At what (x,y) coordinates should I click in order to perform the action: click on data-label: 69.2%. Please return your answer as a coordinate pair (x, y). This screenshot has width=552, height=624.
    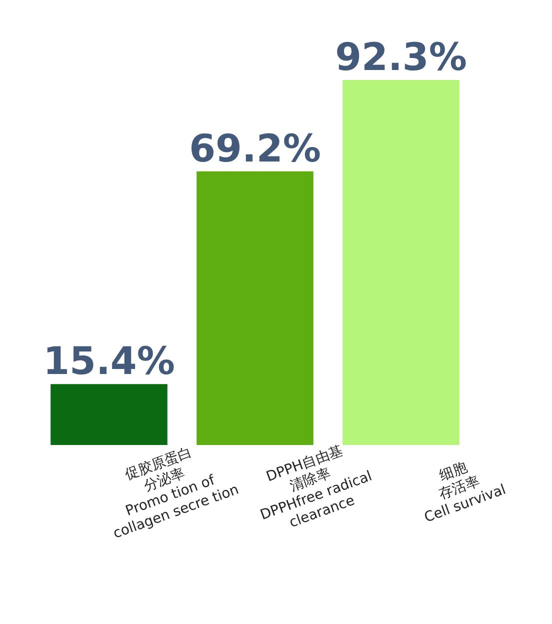
    Looking at the image, I should click on (255, 148).